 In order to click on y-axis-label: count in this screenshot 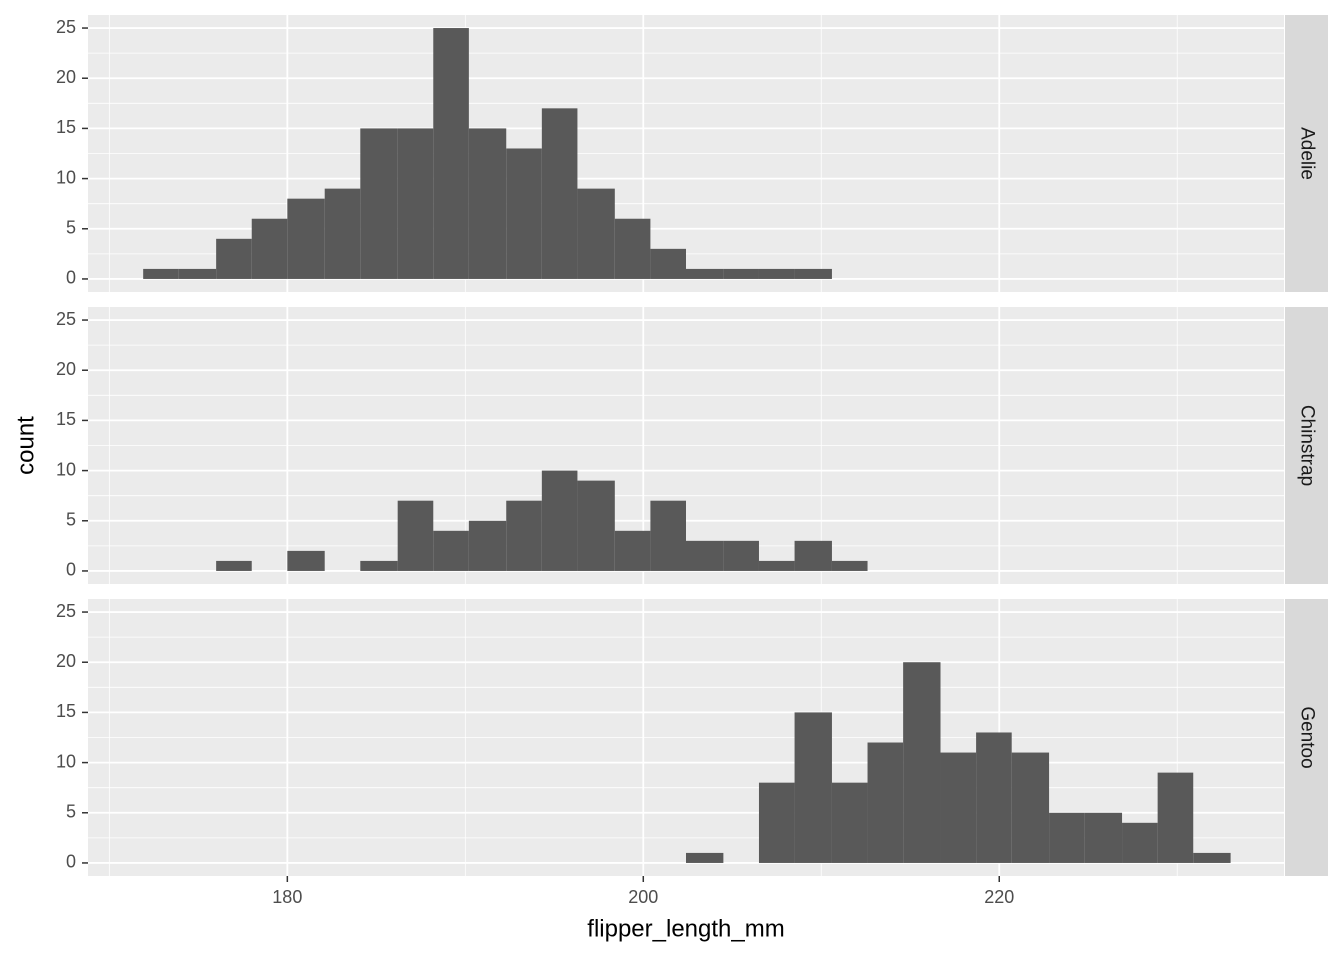, I will do `click(25, 445)`.